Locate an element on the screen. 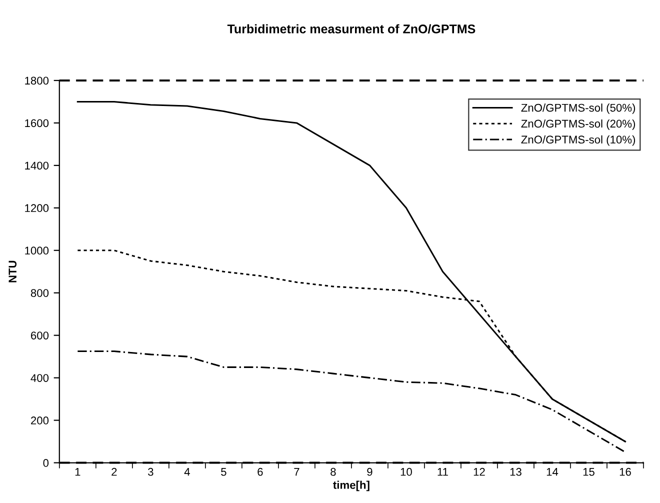 The width and height of the screenshot is (660, 503). x-tick-label: 13 is located at coordinates (516, 472).